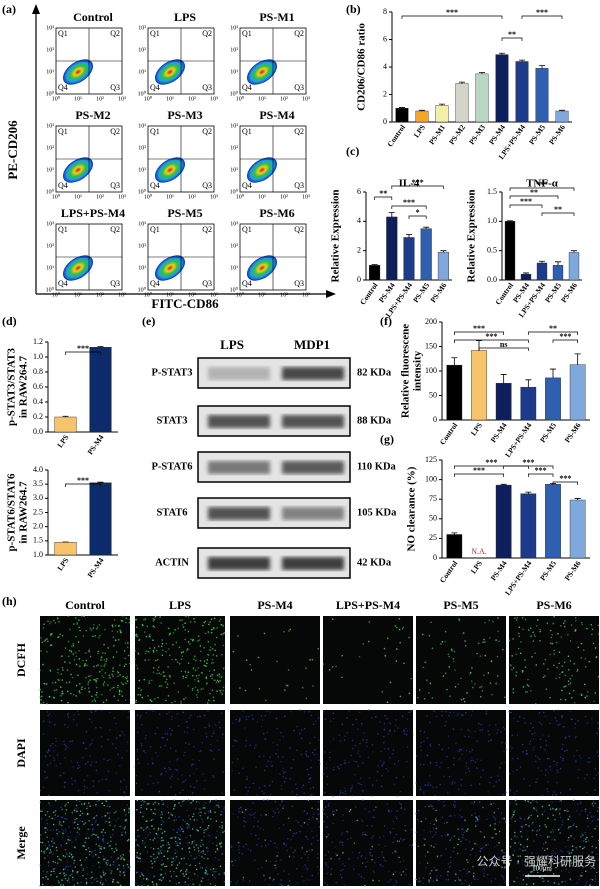 The image size is (600, 889). I want to click on y-tick-label: 4, so click(359, 220).